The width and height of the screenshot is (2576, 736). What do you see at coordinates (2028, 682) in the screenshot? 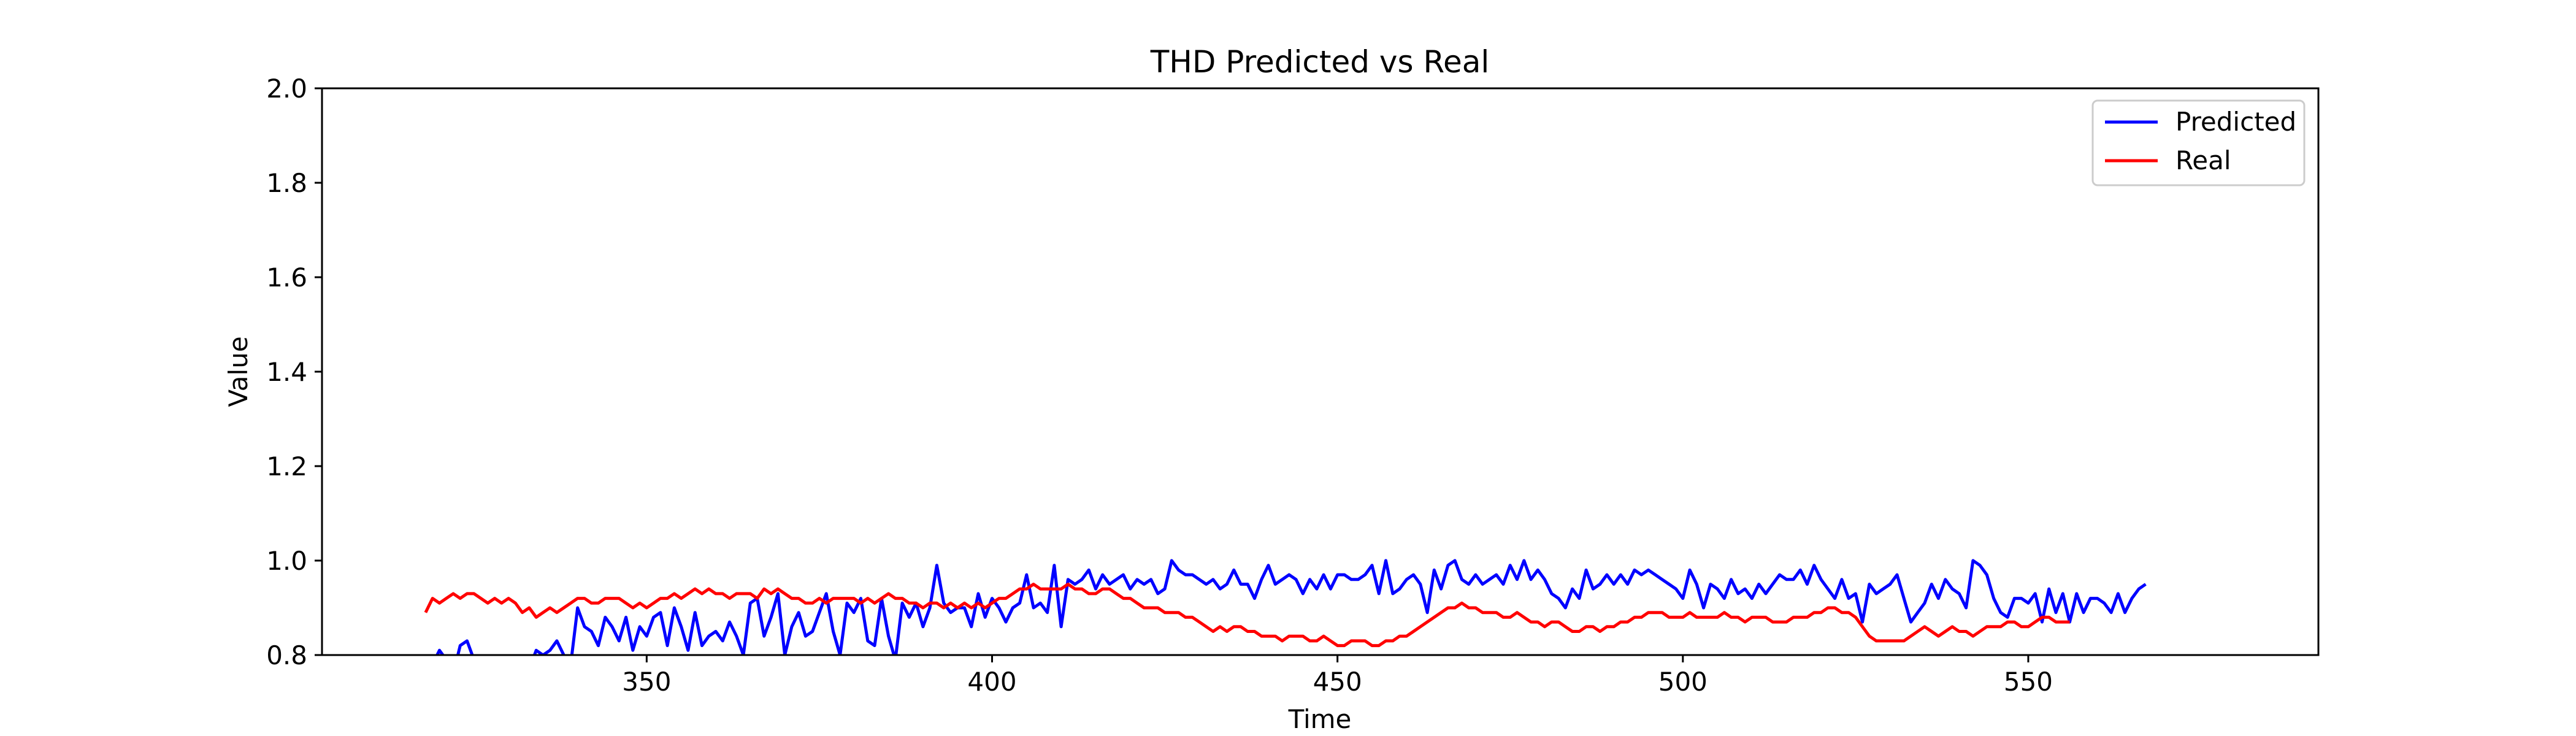
I see `x-tick-label: 550` at bounding box center [2028, 682].